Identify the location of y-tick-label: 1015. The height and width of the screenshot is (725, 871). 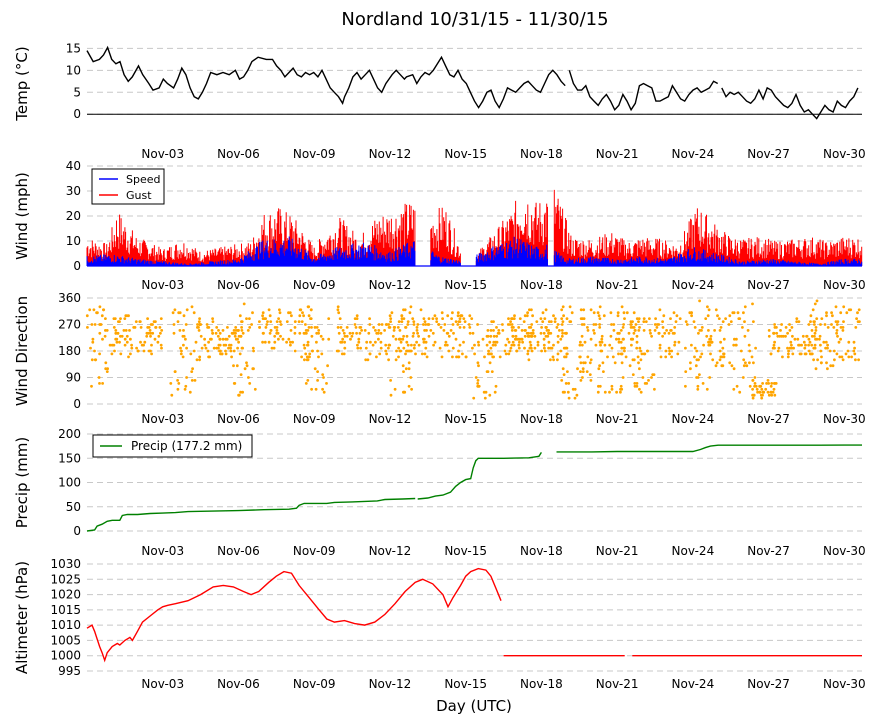
(65, 610).